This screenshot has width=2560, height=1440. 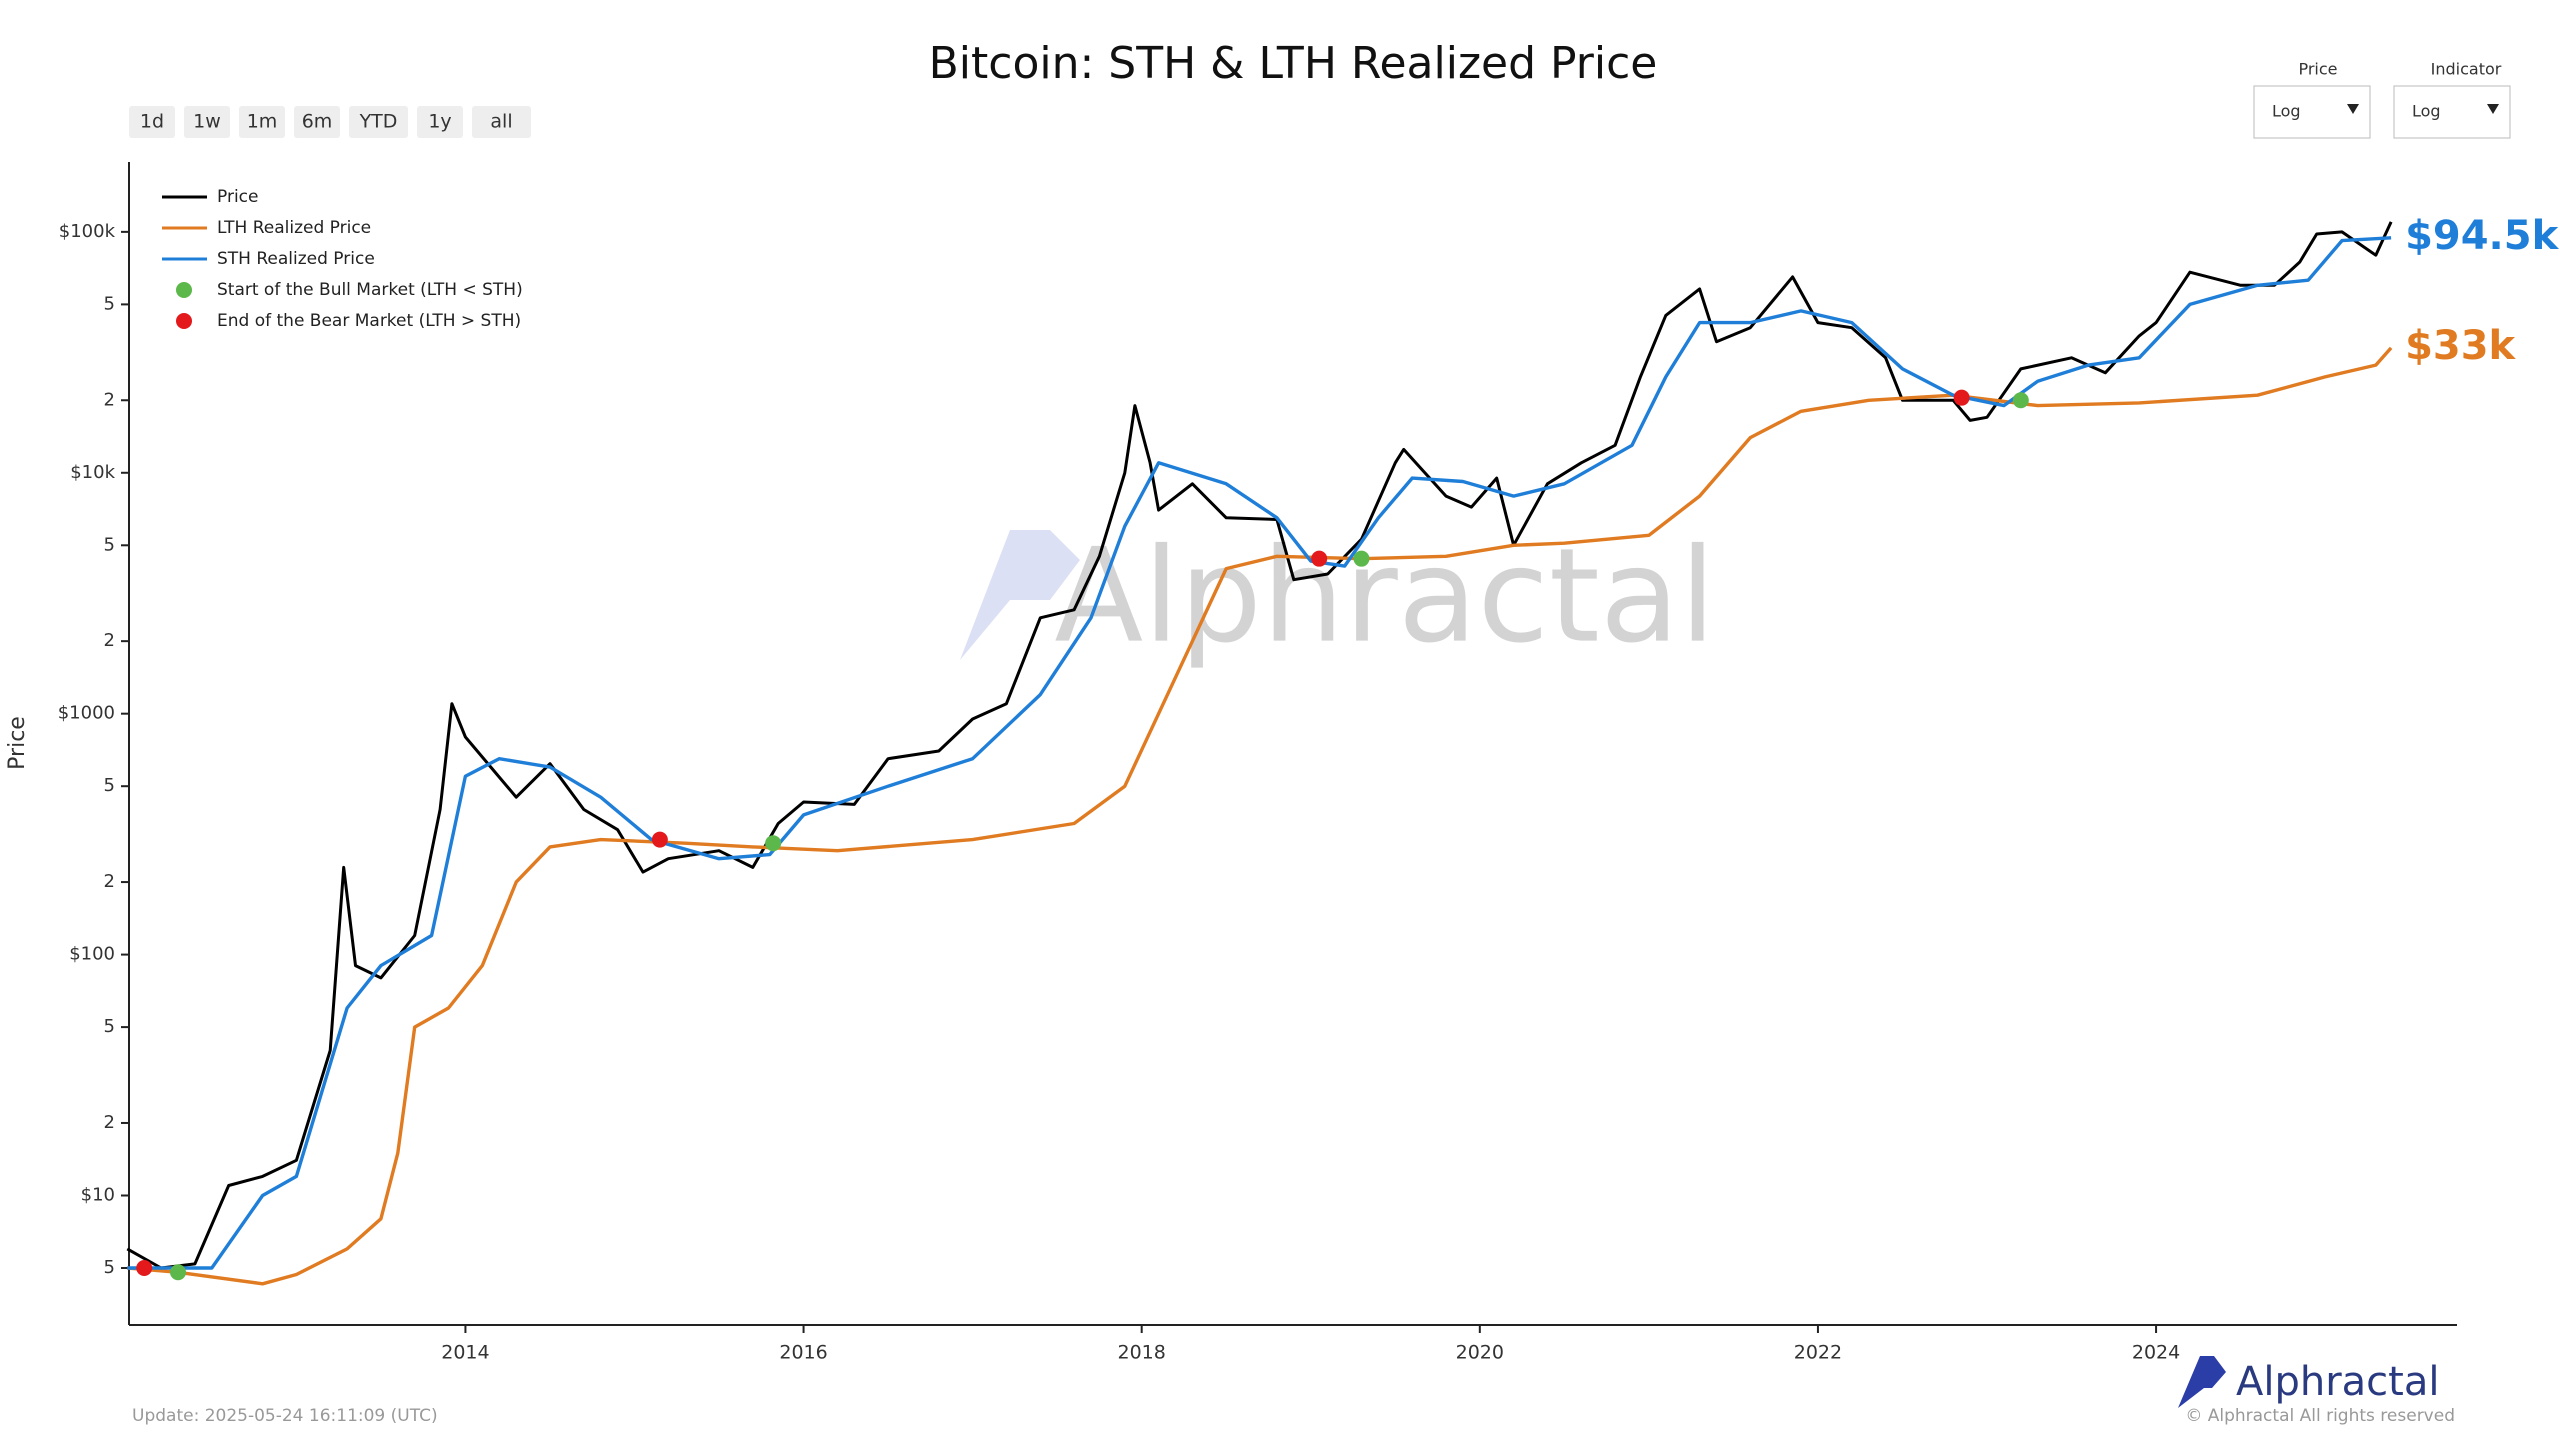 I want to click on watermark: Alphractal, so click(x=1384, y=596).